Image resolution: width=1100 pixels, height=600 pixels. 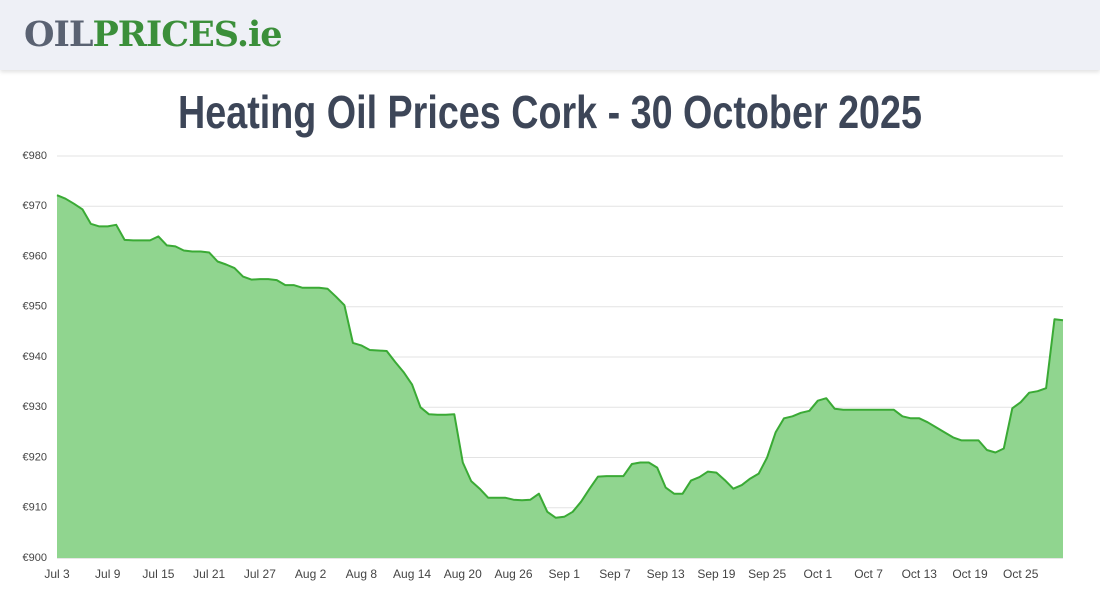 What do you see at coordinates (35, 558) in the screenshot?
I see `y-tick-label: €900` at bounding box center [35, 558].